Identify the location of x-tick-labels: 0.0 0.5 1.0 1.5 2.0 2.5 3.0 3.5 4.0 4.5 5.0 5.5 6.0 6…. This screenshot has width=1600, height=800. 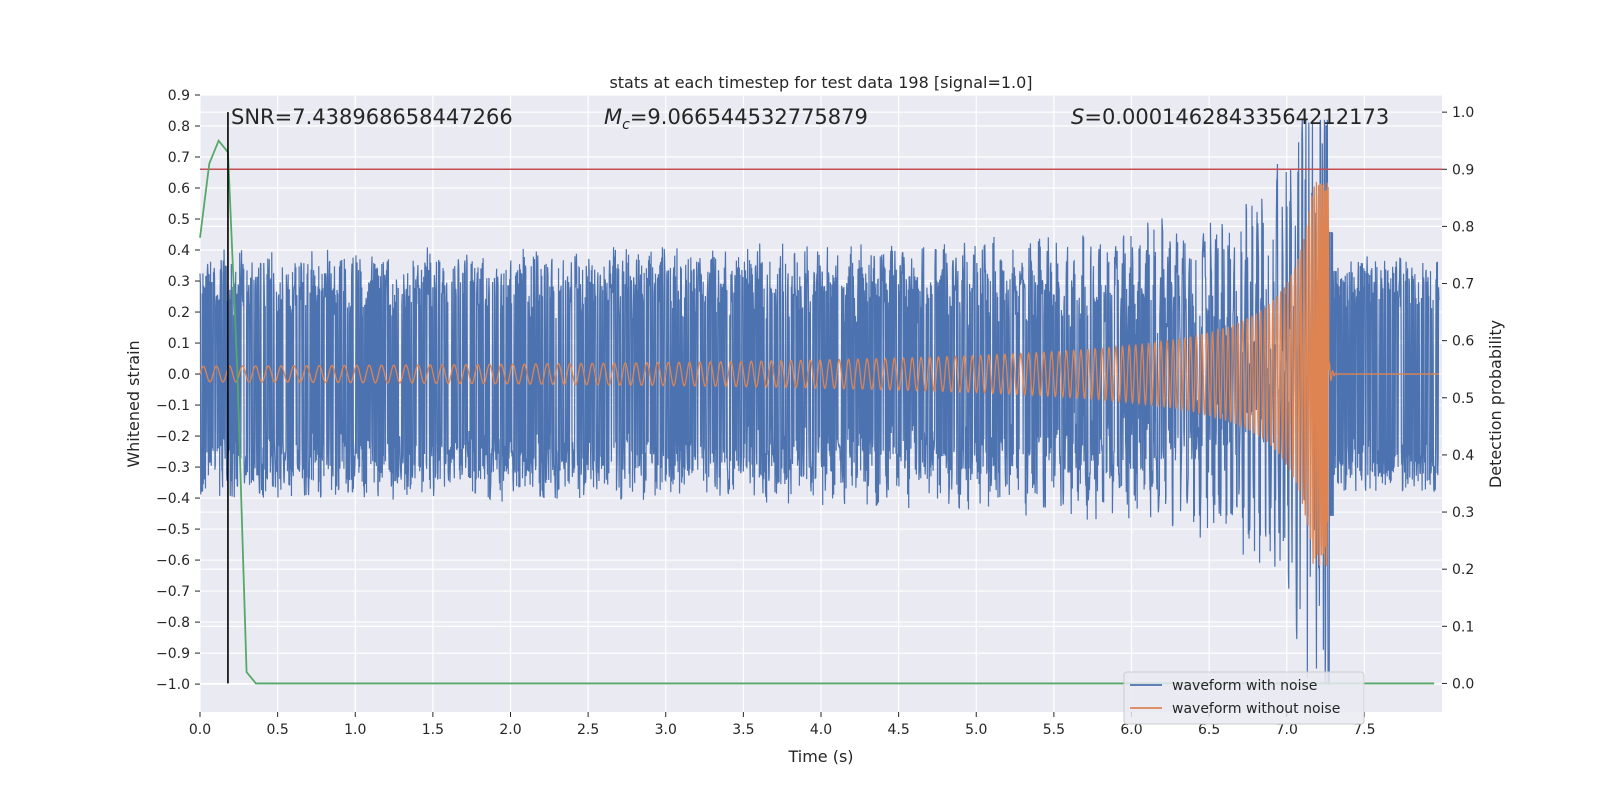
(782, 725).